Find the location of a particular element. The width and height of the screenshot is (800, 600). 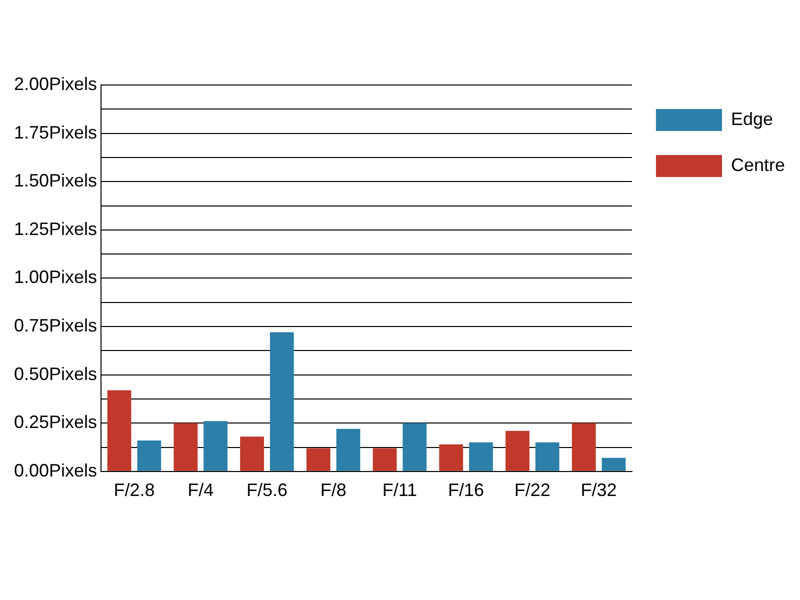

x-tick-label: F/16 is located at coordinates (466, 490).